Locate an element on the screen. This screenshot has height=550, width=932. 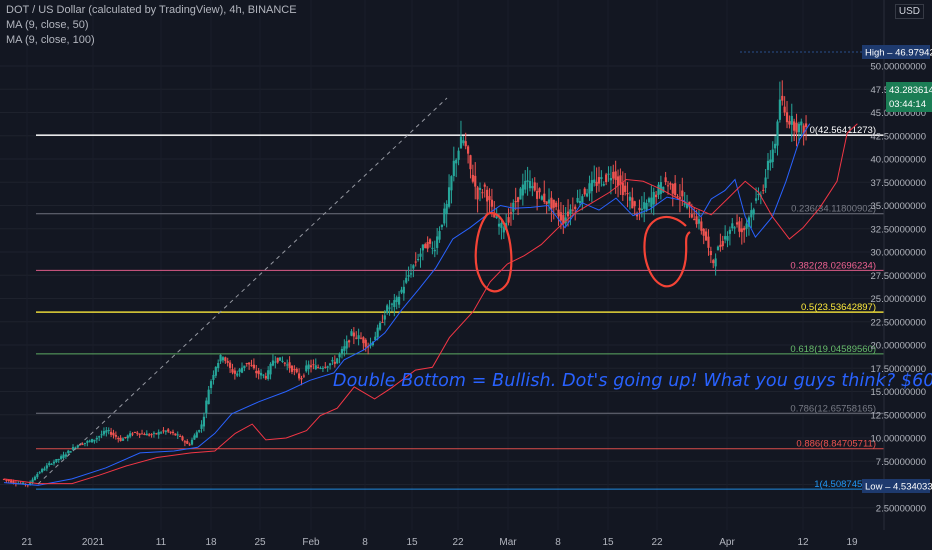
low-tag-bg is located at coordinates (896, 486).